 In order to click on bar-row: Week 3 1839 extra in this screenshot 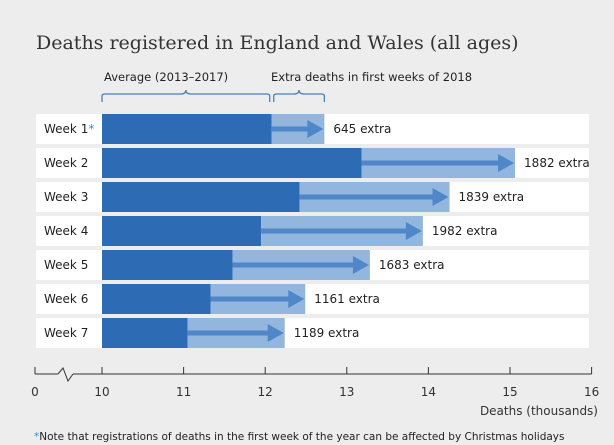, I will do `click(312, 197)`.